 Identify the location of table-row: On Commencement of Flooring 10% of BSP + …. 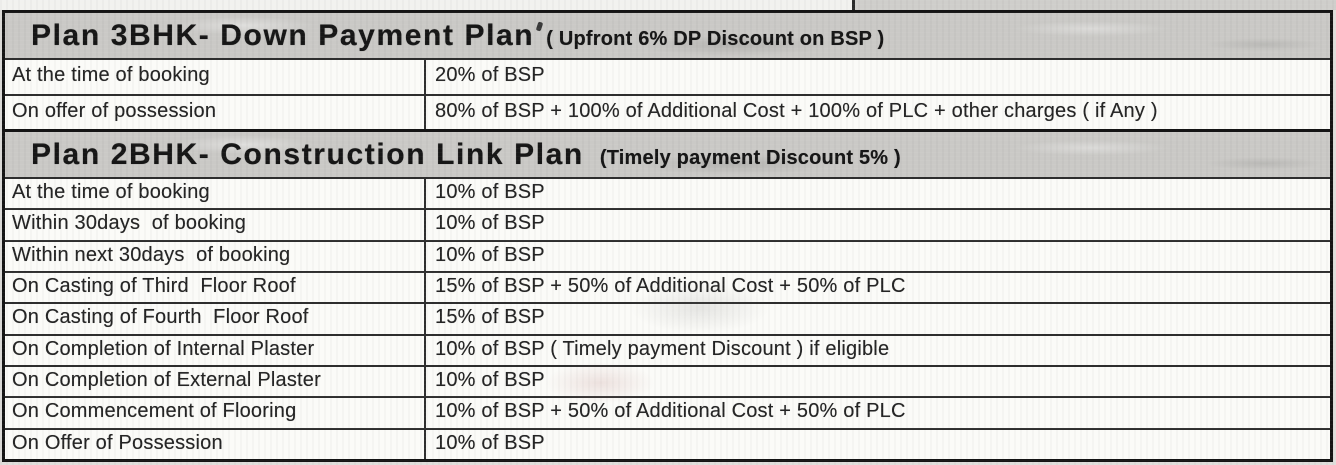
(667, 412).